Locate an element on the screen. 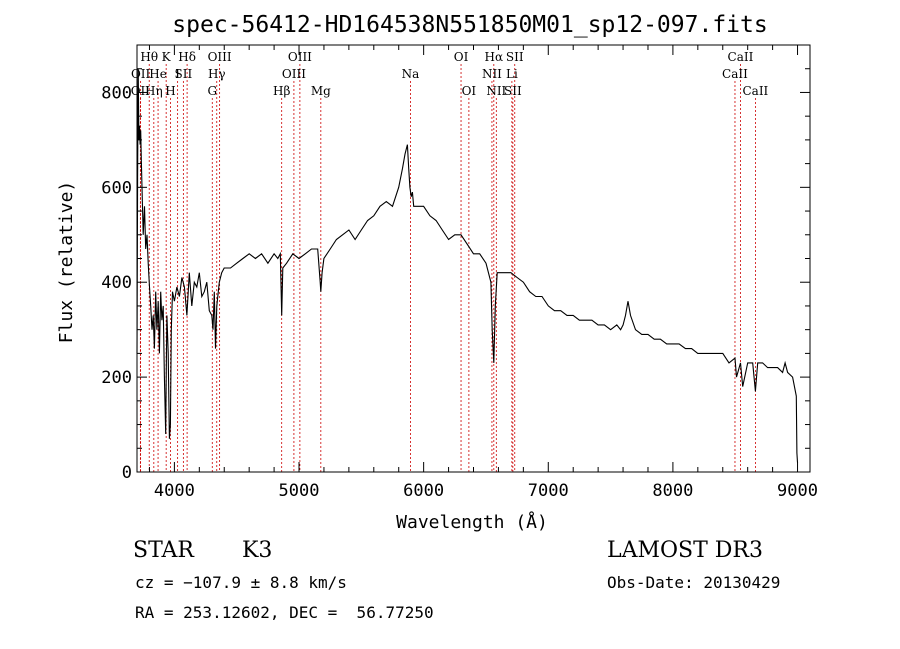  spectral-line-label: Hη is located at coordinates (154, 91).